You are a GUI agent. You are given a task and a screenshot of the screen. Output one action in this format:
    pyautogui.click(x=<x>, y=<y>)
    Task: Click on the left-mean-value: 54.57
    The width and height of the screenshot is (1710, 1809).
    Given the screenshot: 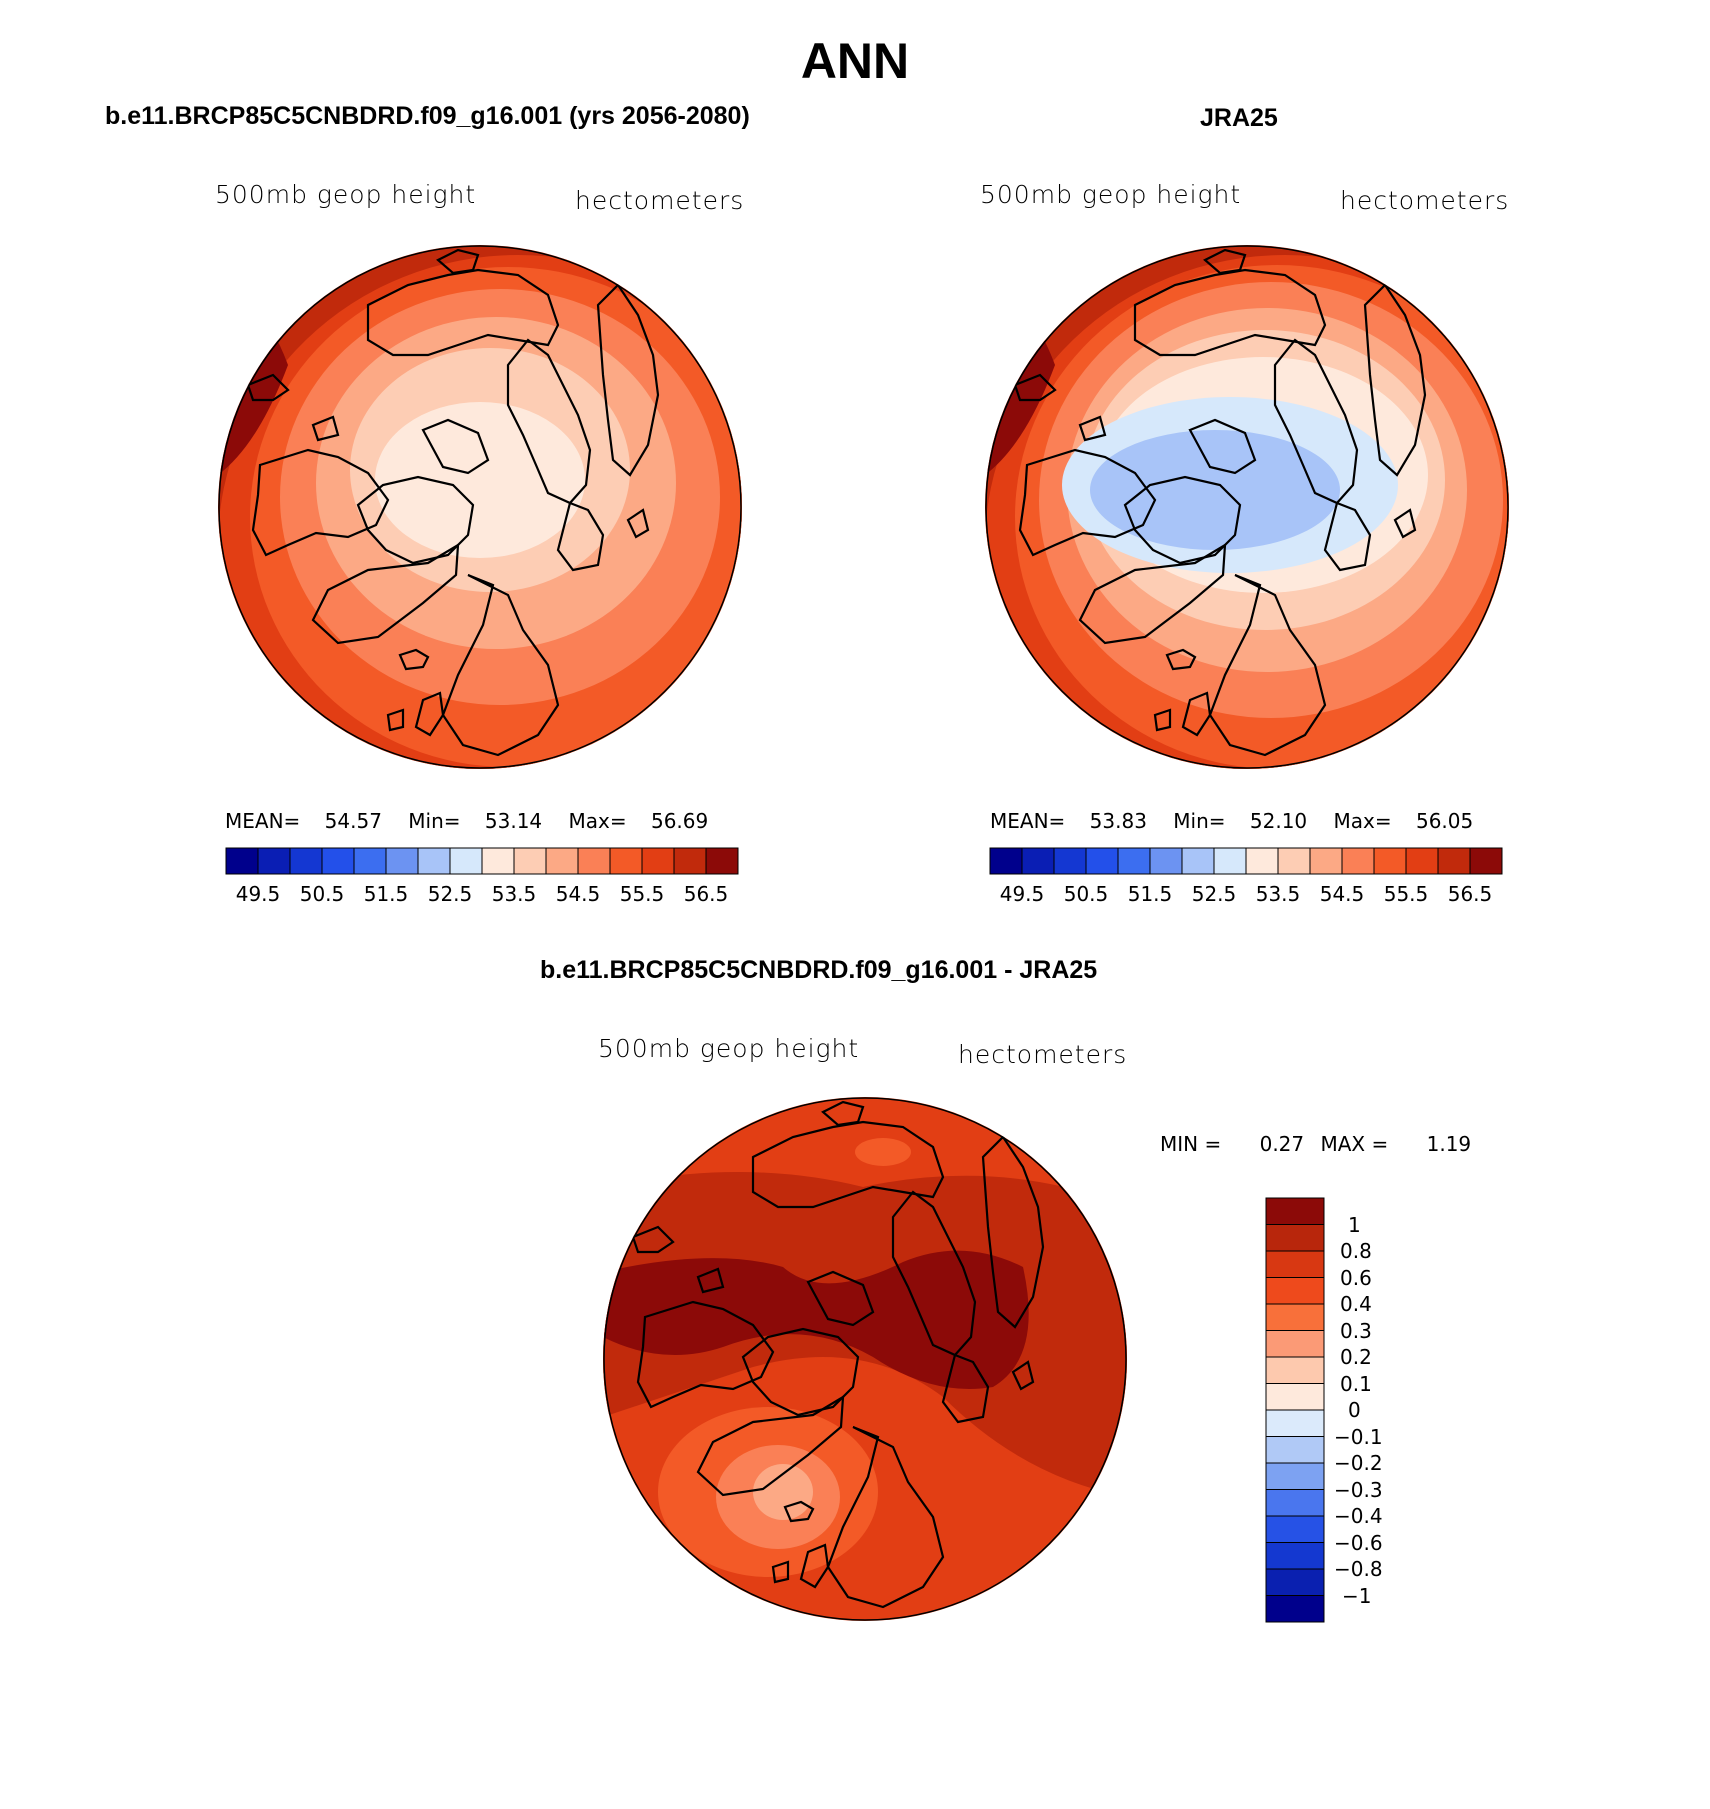 What is the action you would take?
    pyautogui.click(x=353, y=821)
    